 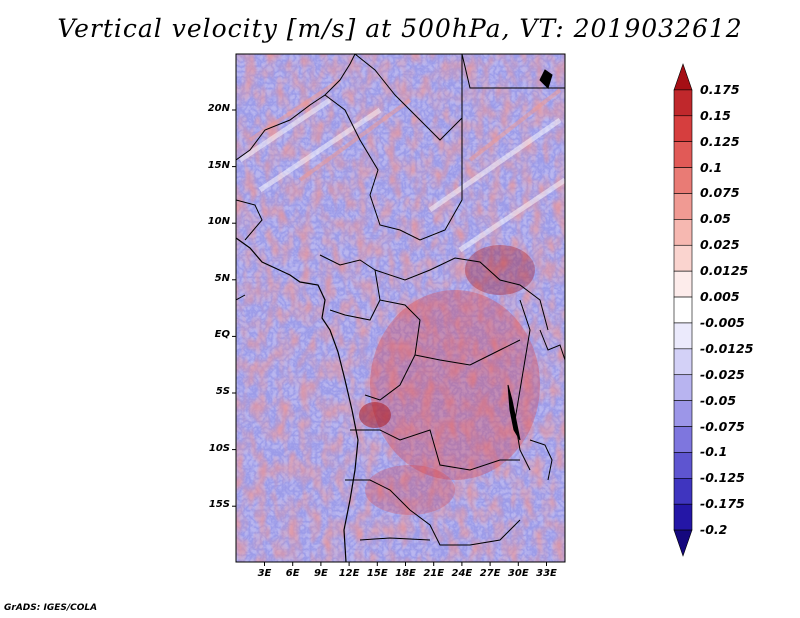 I want to click on lon-label: 24E, so click(x=462, y=573).